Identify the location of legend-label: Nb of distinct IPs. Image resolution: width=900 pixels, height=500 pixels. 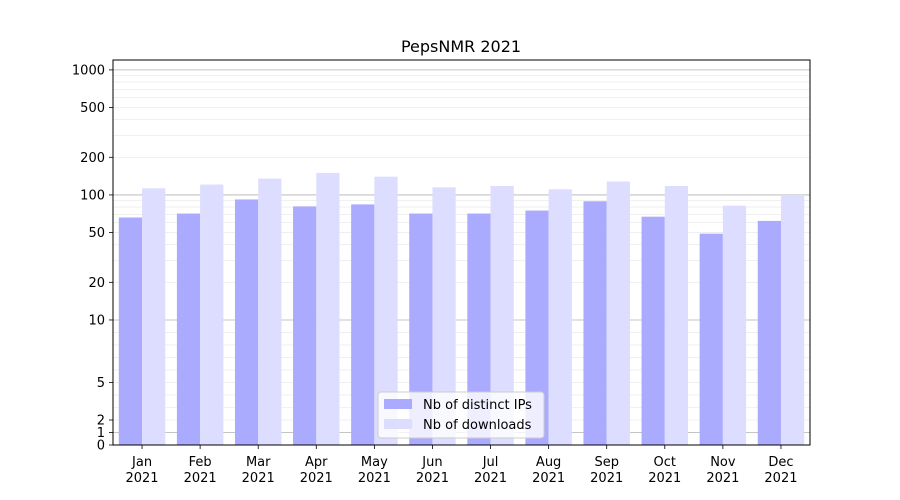
(477, 405).